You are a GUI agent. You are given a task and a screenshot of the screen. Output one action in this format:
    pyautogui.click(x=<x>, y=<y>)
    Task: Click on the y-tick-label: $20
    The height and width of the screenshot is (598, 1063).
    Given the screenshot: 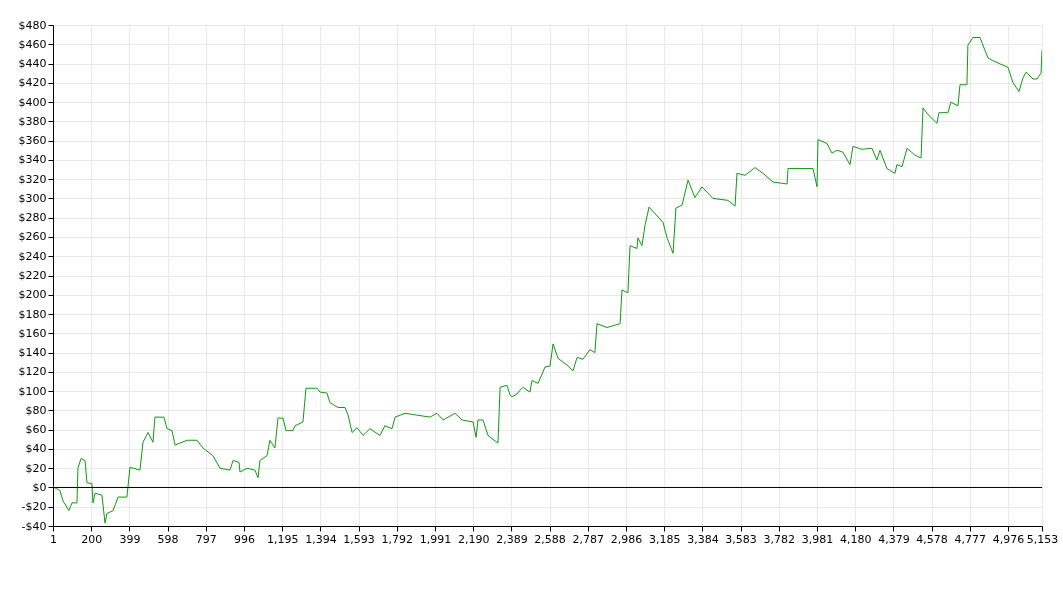 What is the action you would take?
    pyautogui.click(x=36, y=468)
    